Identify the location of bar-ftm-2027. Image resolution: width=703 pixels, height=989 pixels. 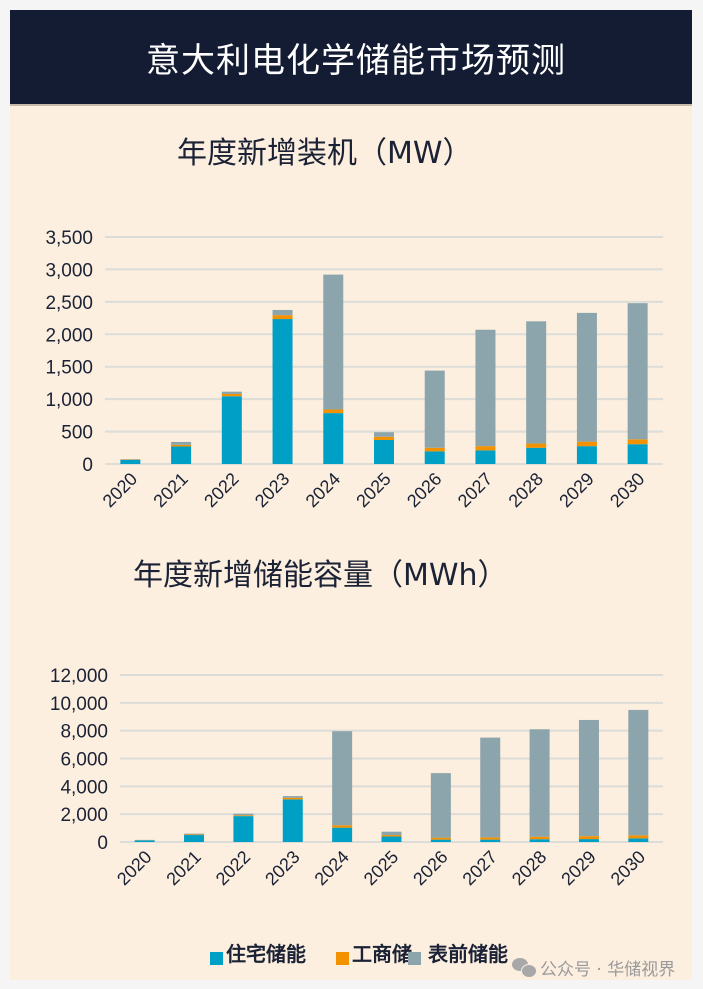
(485, 388).